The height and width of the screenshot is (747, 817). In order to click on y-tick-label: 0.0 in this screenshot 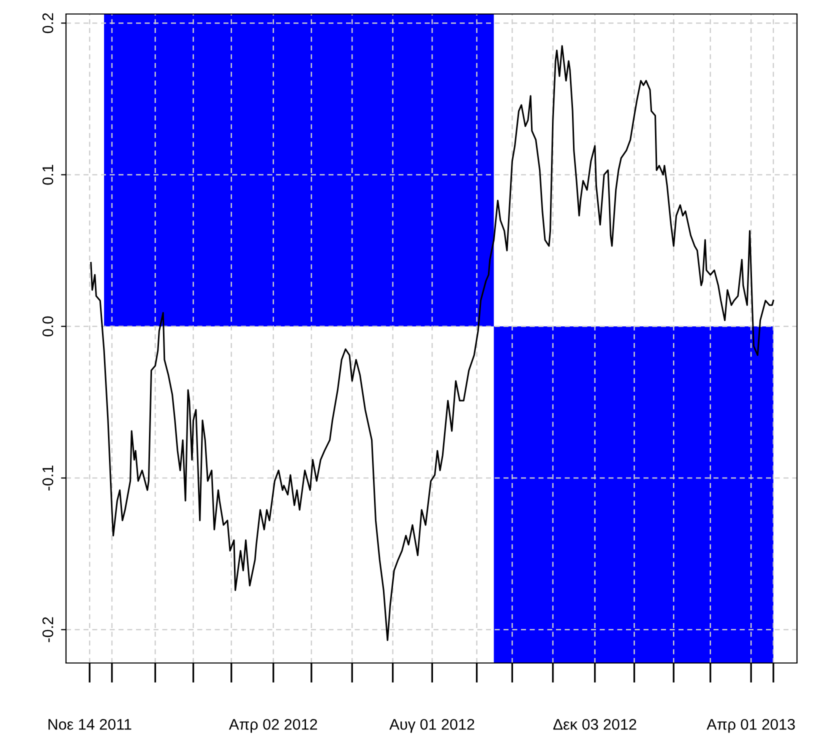, I will do `click(48, 326)`.